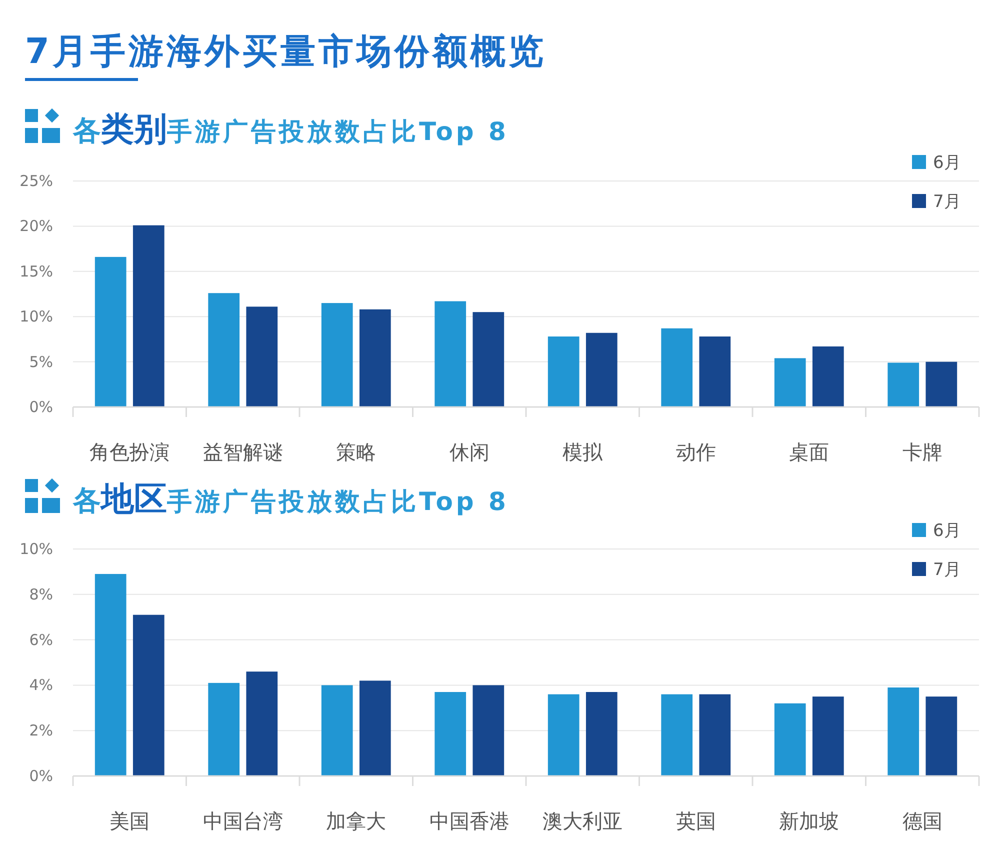 The height and width of the screenshot is (857, 1000). What do you see at coordinates (469, 452) in the screenshot?
I see `x-tick-label: 休闲` at bounding box center [469, 452].